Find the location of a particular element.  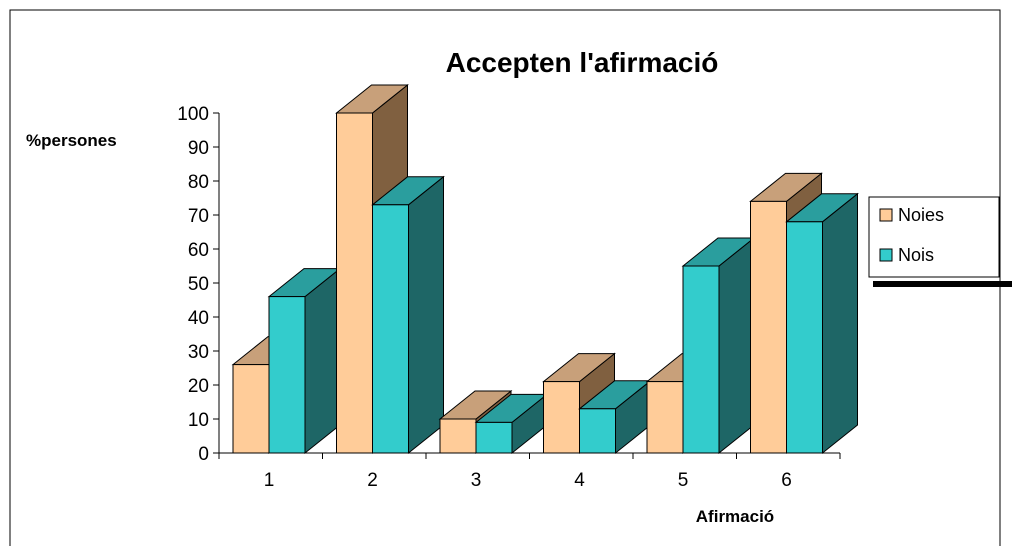

legend-label-noies: Noies is located at coordinates (921, 215).